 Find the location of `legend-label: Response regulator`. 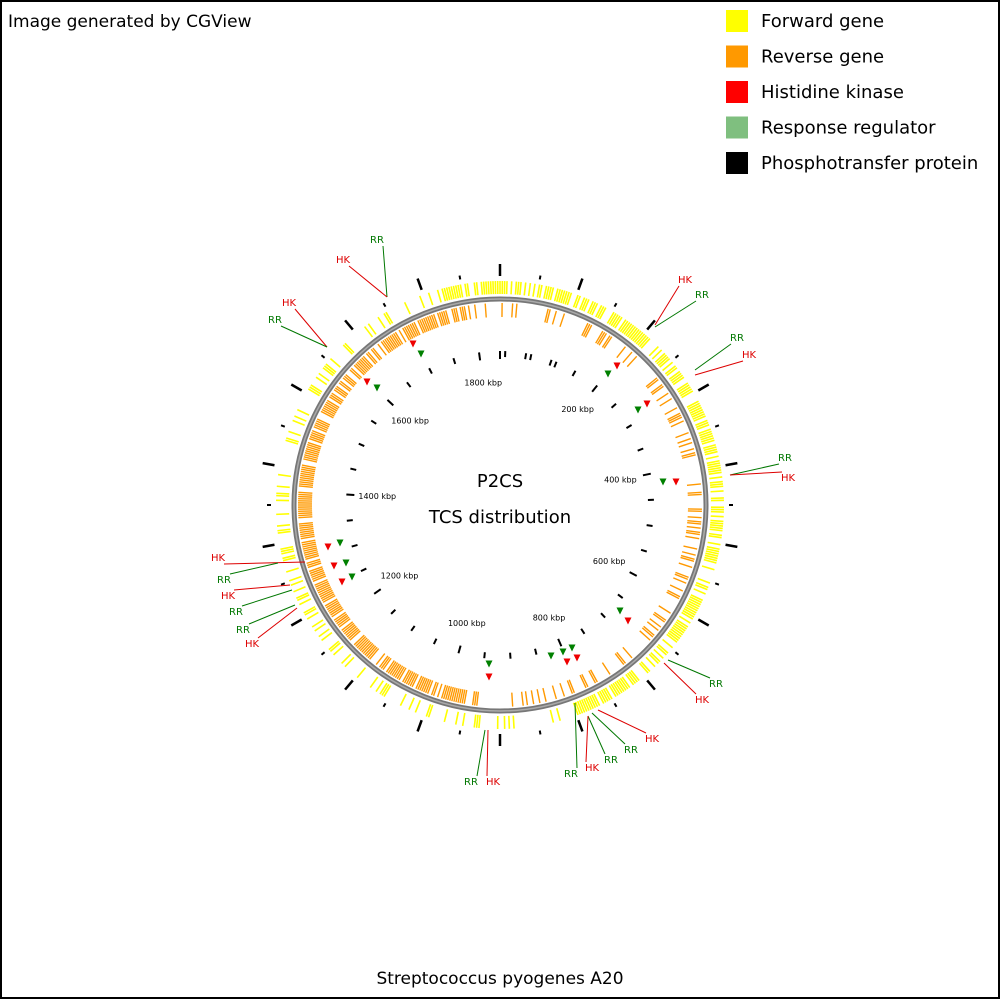

legend-label: Response regulator is located at coordinates (848, 128).